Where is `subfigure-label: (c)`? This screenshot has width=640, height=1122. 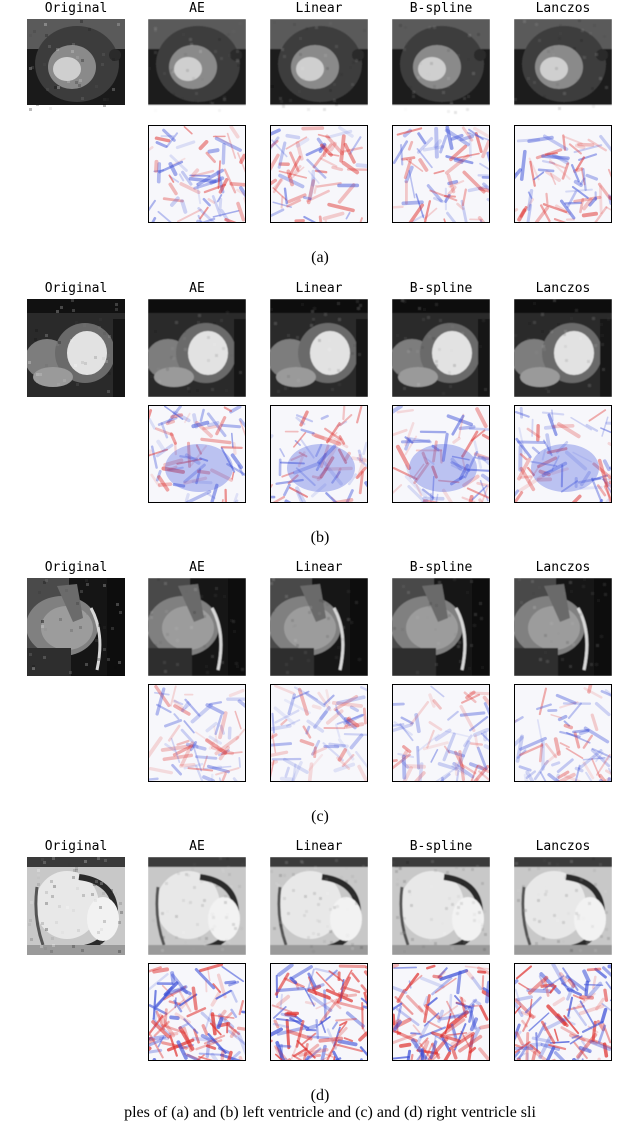 subfigure-label: (c) is located at coordinates (320, 816).